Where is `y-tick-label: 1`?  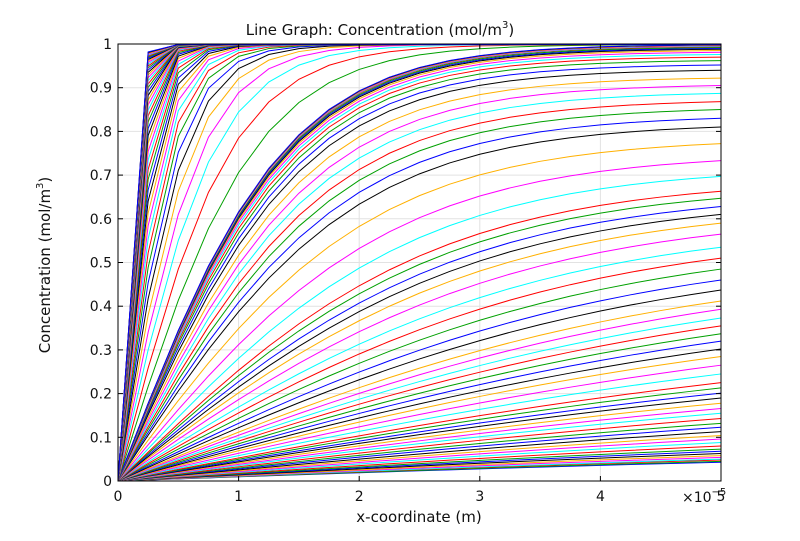 y-tick-label: 1 is located at coordinates (107, 45).